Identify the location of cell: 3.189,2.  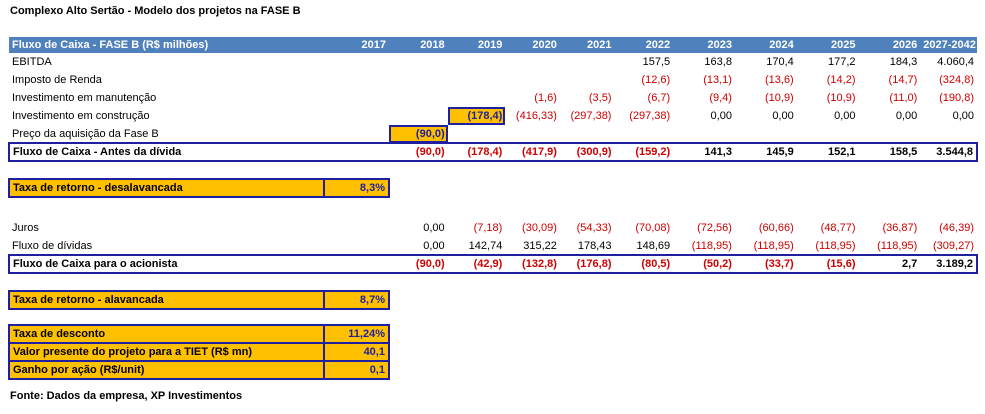
(949, 264).